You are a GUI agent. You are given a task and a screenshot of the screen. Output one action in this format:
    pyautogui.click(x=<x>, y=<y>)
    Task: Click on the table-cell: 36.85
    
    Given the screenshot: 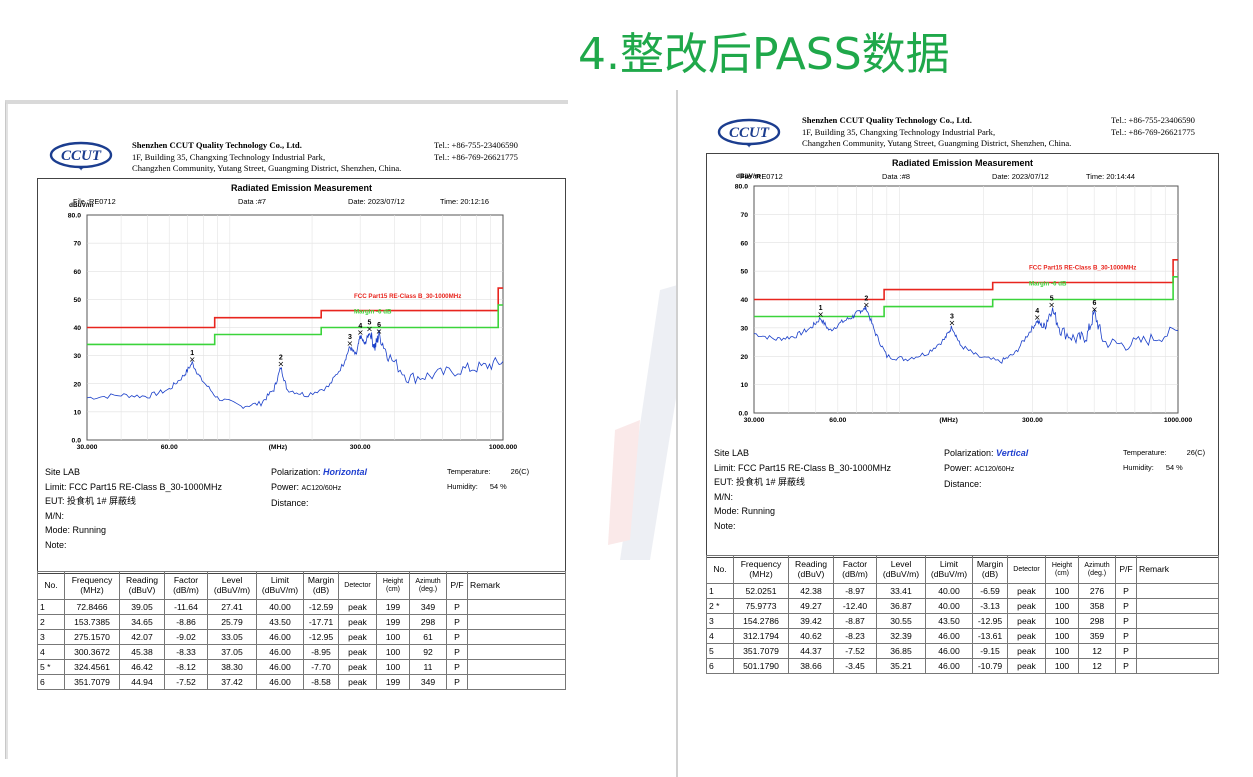 What is the action you would take?
    pyautogui.click(x=901, y=651)
    